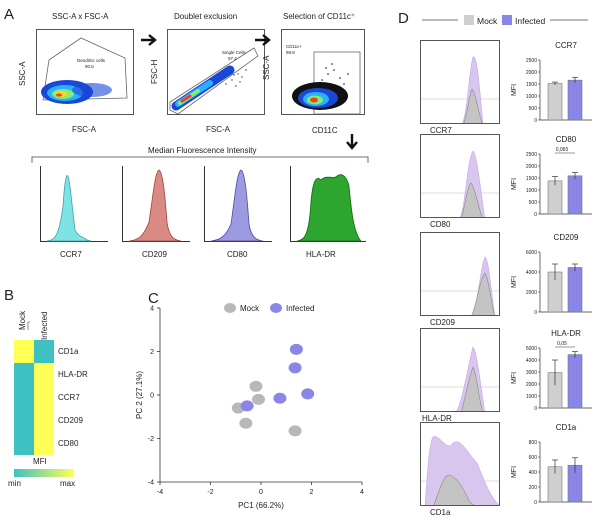 This screenshot has width=595, height=529. What do you see at coordinates (73, 374) in the screenshot?
I see `heatmap-row-label: HLA-DR` at bounding box center [73, 374].